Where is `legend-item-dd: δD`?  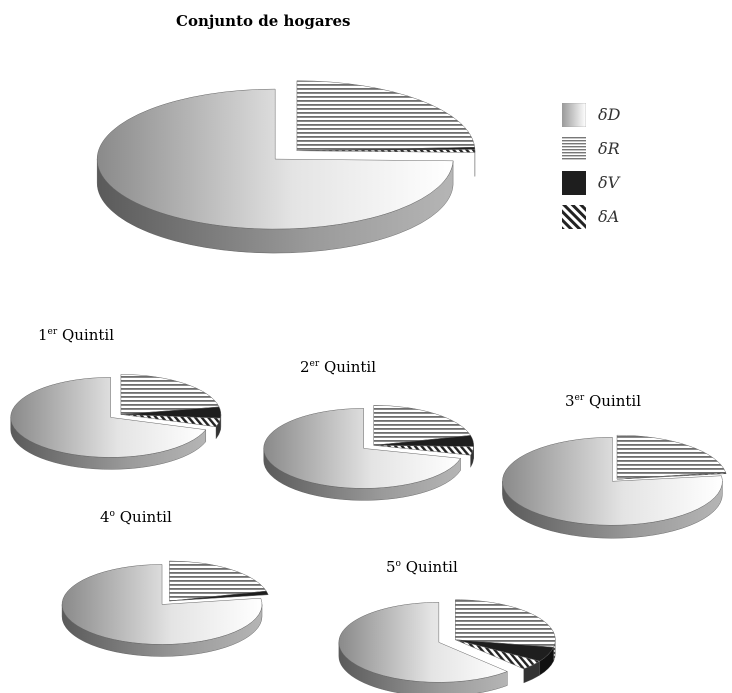 legend-item-dd: δD is located at coordinates (617, 120).